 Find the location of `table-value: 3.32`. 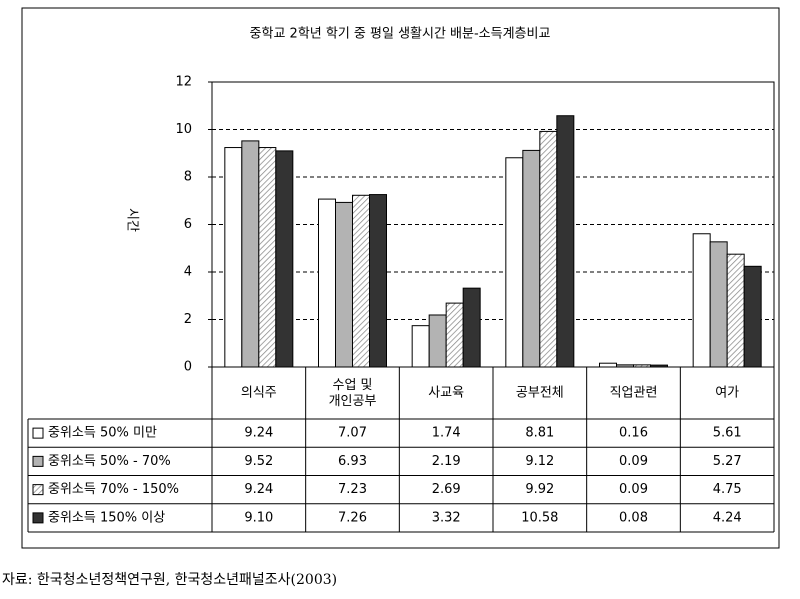

table-value: 3.32 is located at coordinates (446, 517).